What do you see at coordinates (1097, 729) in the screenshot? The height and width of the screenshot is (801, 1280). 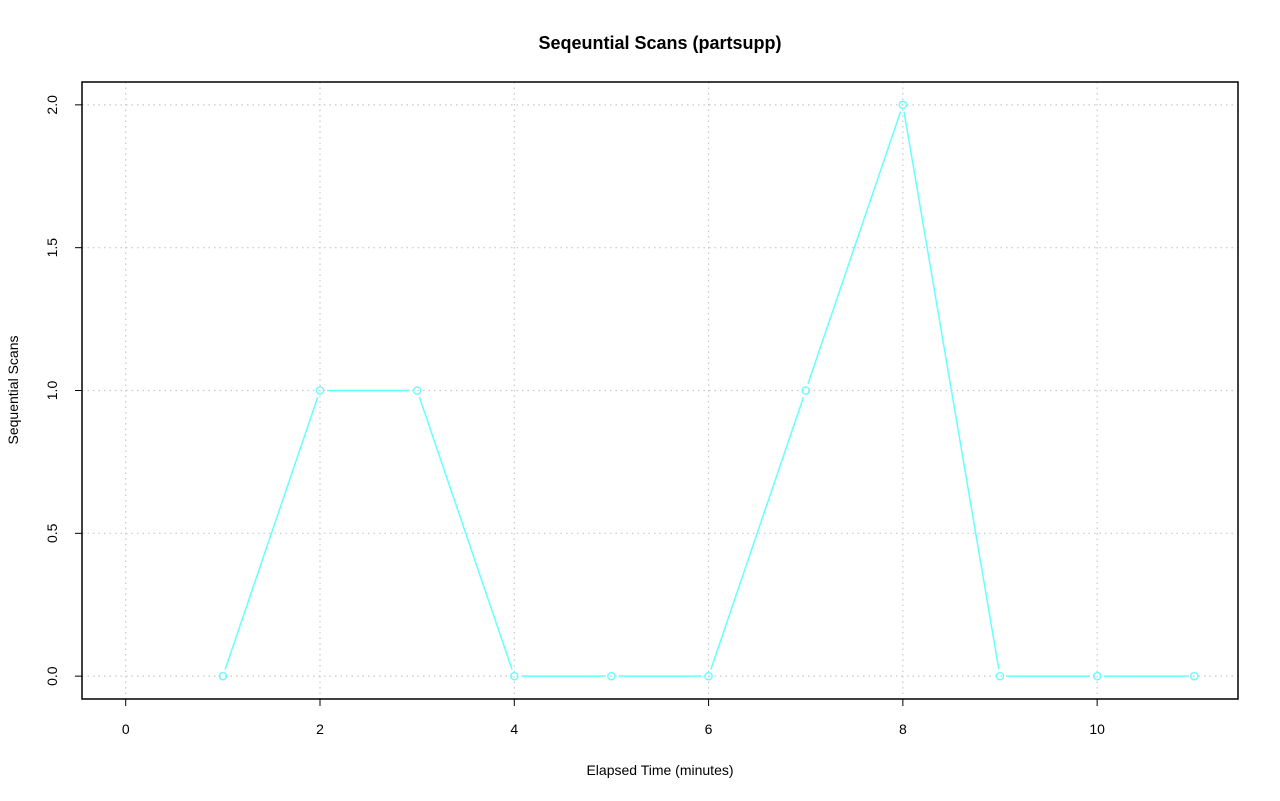 I see `x-tick-label: 10` at bounding box center [1097, 729].